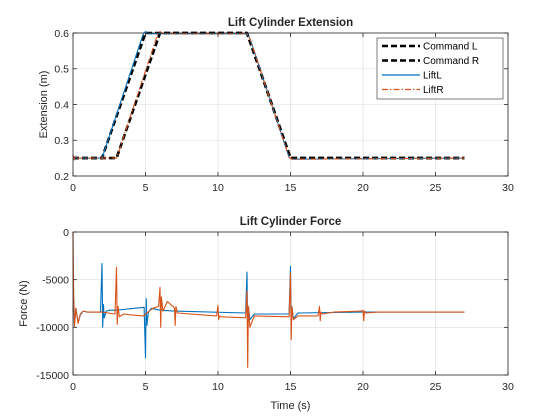  Describe the element at coordinates (363, 188) in the screenshot. I see `extension-xtick-label-4: 20` at that location.